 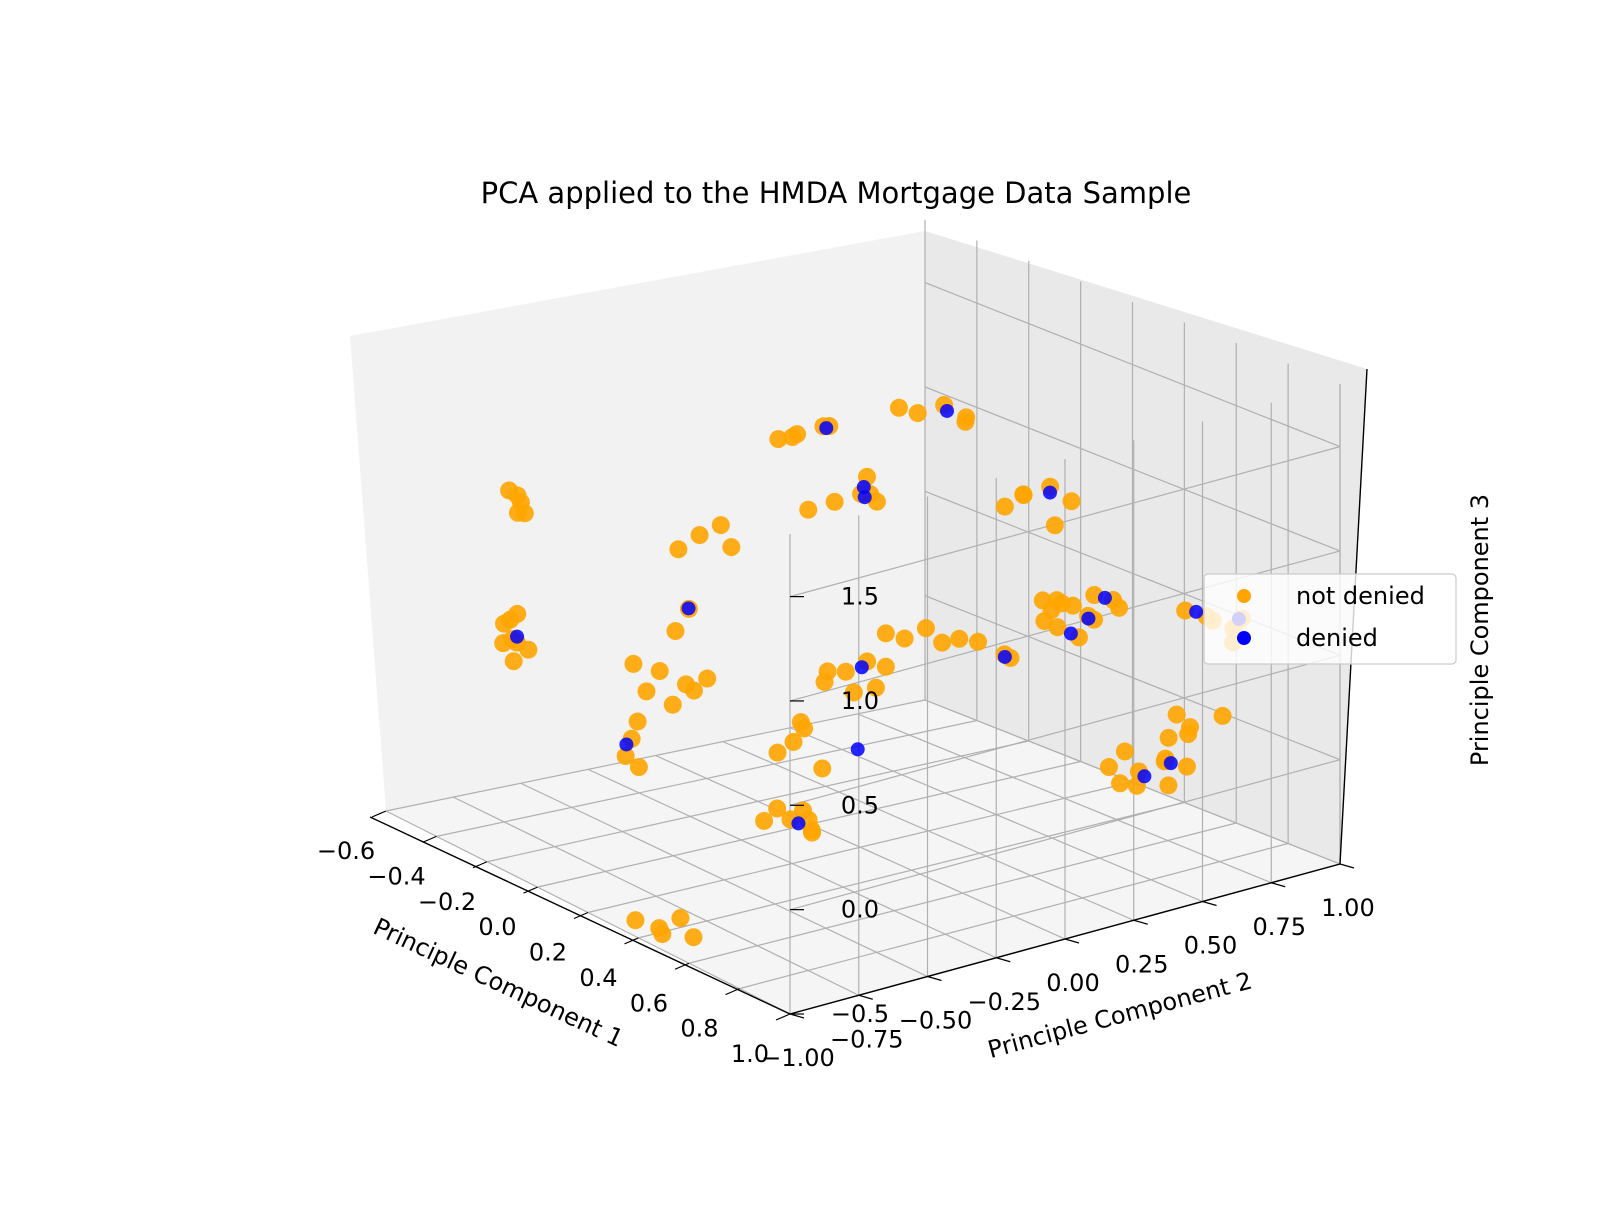 I want to click on z-axis-label: Principle Component 3, so click(x=1480, y=630).